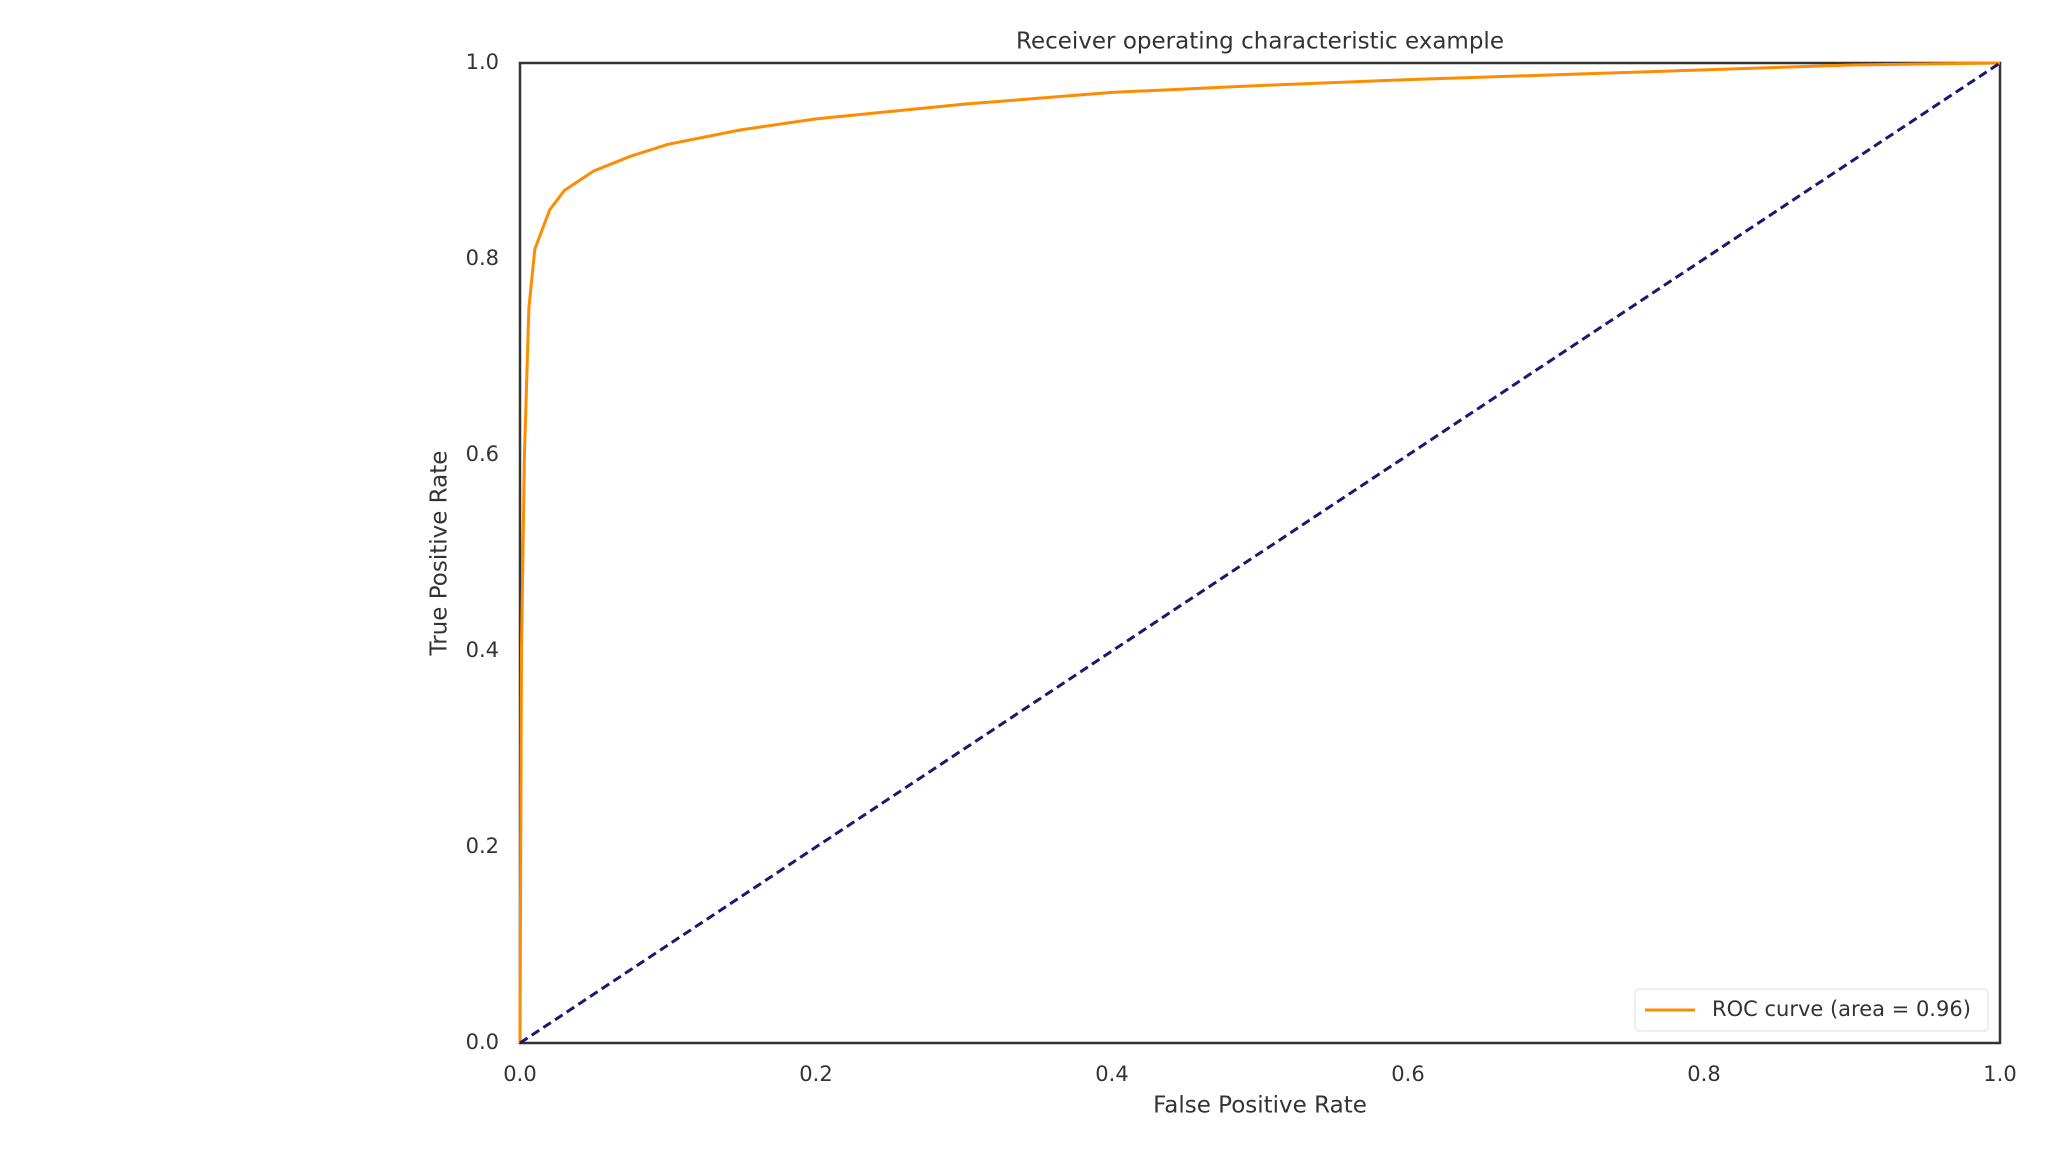 The image size is (2048, 1152). Describe the element at coordinates (1111, 1074) in the screenshot. I see `x-tick-label: 0.4` at that location.